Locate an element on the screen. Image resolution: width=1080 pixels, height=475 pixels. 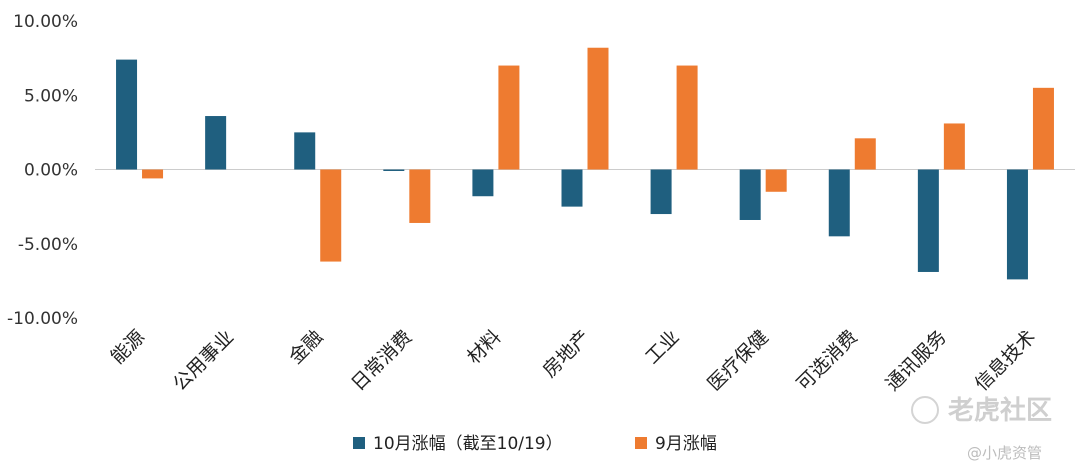
y-tick-label: -10.00% is located at coordinates (42, 319).